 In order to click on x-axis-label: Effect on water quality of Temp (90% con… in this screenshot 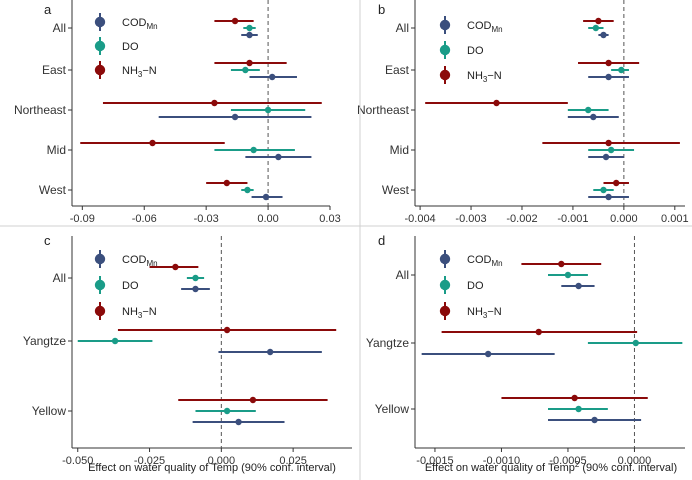, I will do `click(212, 468)`.